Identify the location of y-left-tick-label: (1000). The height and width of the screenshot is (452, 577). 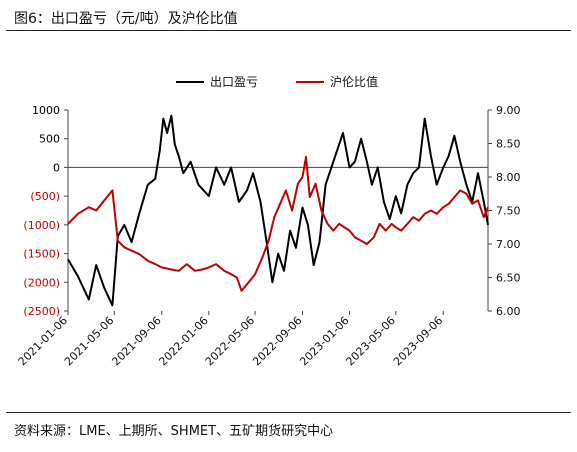
(41, 225).